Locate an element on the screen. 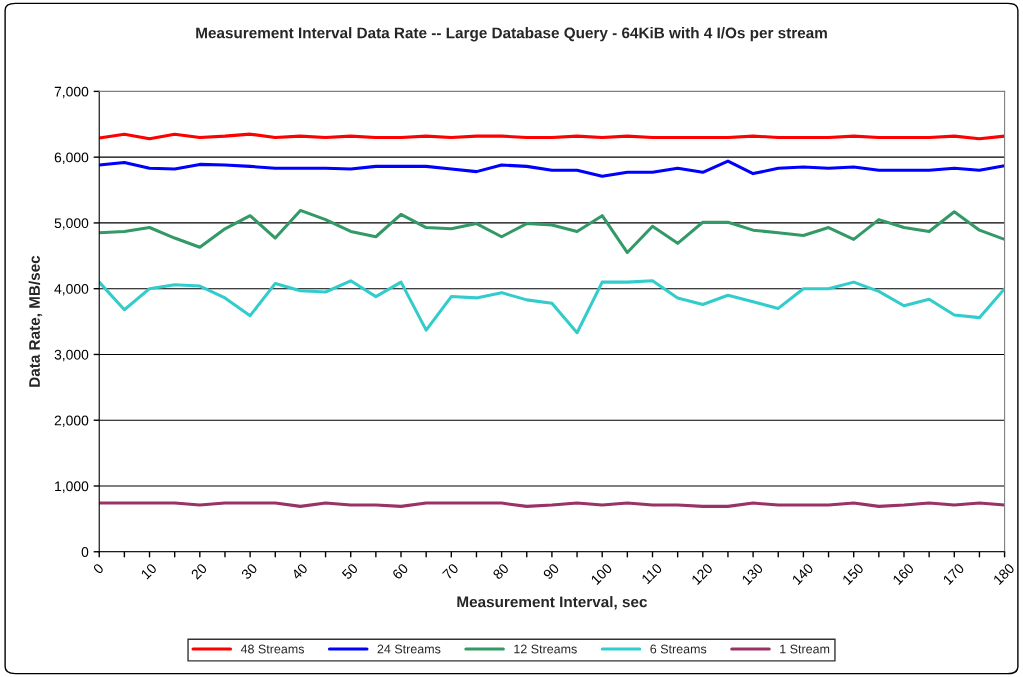 The width and height of the screenshot is (1023, 677). x-tick-label: 70 is located at coordinates (451, 571).